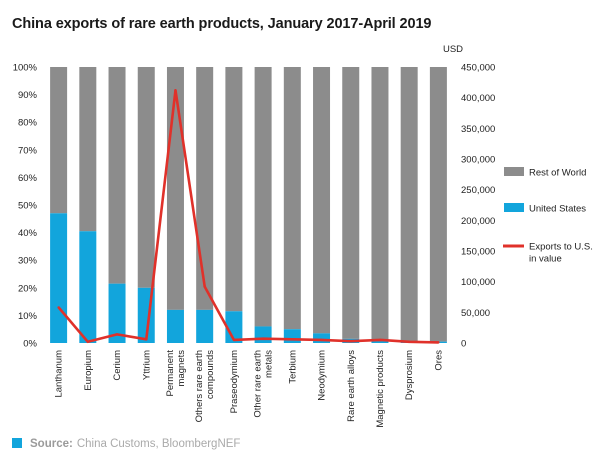  Describe the element at coordinates (269, 364) in the screenshot. I see `x-tick-label: metals` at that location.